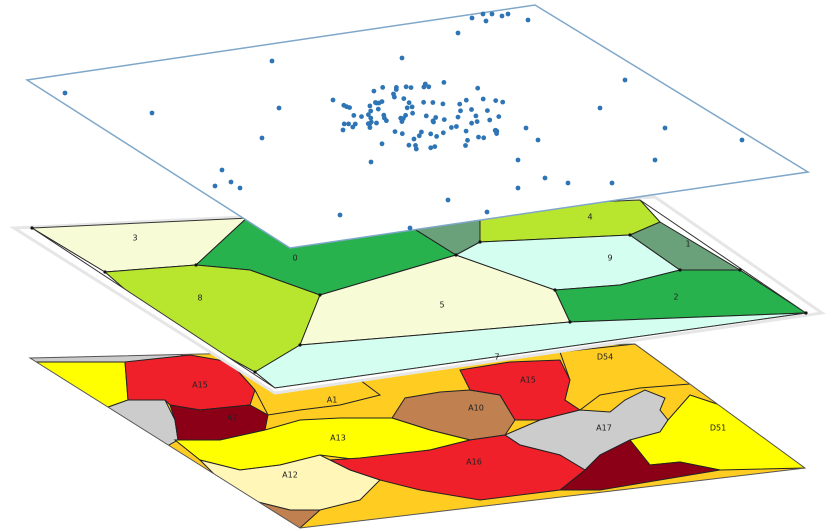  I want to click on voronoi-label: 2, so click(675, 297).